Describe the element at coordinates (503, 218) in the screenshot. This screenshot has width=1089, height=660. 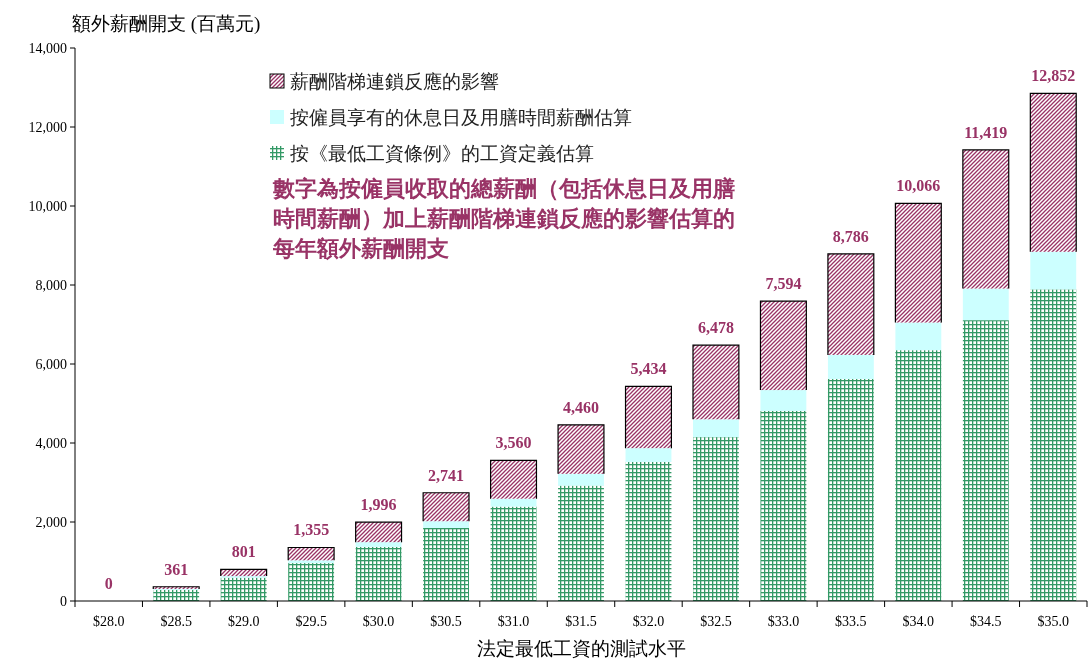
I see `annotation: 數字為按僱員收取的總薪酬（包括休息日及用膳時間薪酬）加上薪酬階梯連鎖反應的影響估算的每年額外薪酬開支` at that location.